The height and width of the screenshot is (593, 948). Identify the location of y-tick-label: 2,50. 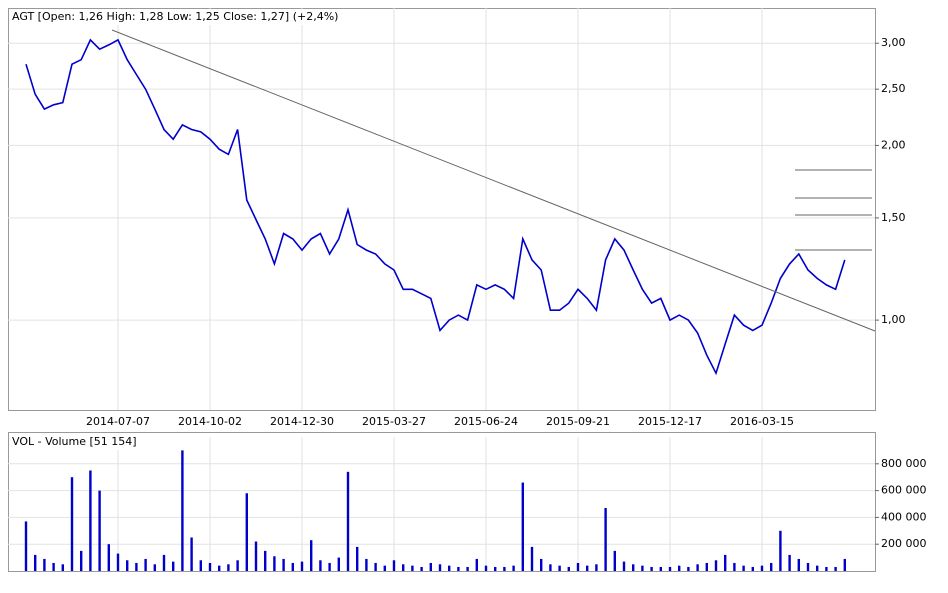
(893, 88).